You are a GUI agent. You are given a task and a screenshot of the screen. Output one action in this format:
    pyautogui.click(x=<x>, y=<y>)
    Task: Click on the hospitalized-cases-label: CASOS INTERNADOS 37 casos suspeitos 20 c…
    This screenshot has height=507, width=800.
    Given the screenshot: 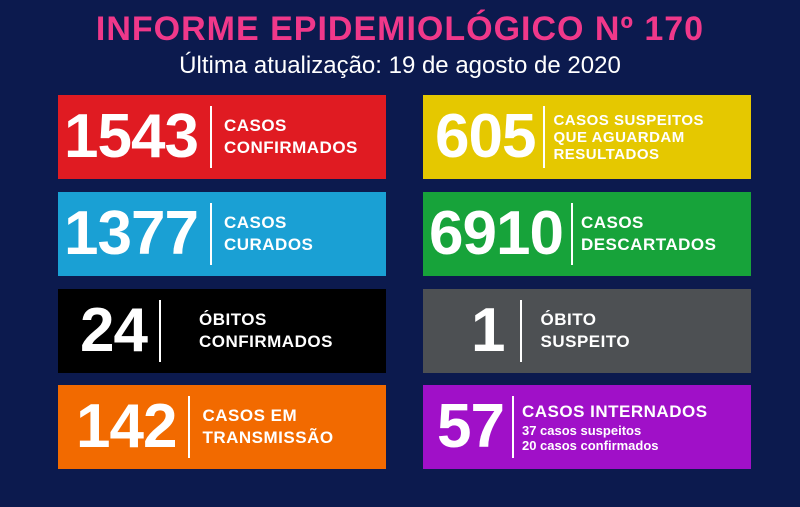 What is the action you would take?
    pyautogui.click(x=614, y=427)
    